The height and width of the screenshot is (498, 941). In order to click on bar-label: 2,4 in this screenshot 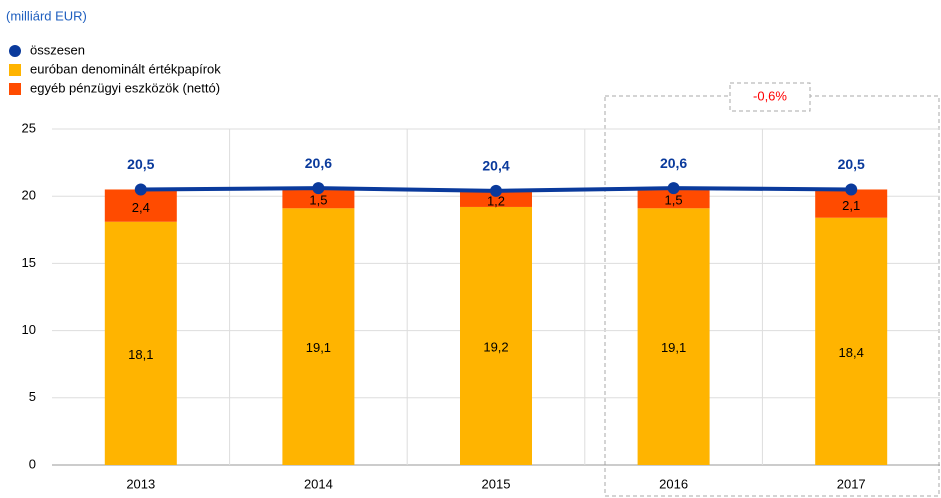, I will do `click(141, 207)`.